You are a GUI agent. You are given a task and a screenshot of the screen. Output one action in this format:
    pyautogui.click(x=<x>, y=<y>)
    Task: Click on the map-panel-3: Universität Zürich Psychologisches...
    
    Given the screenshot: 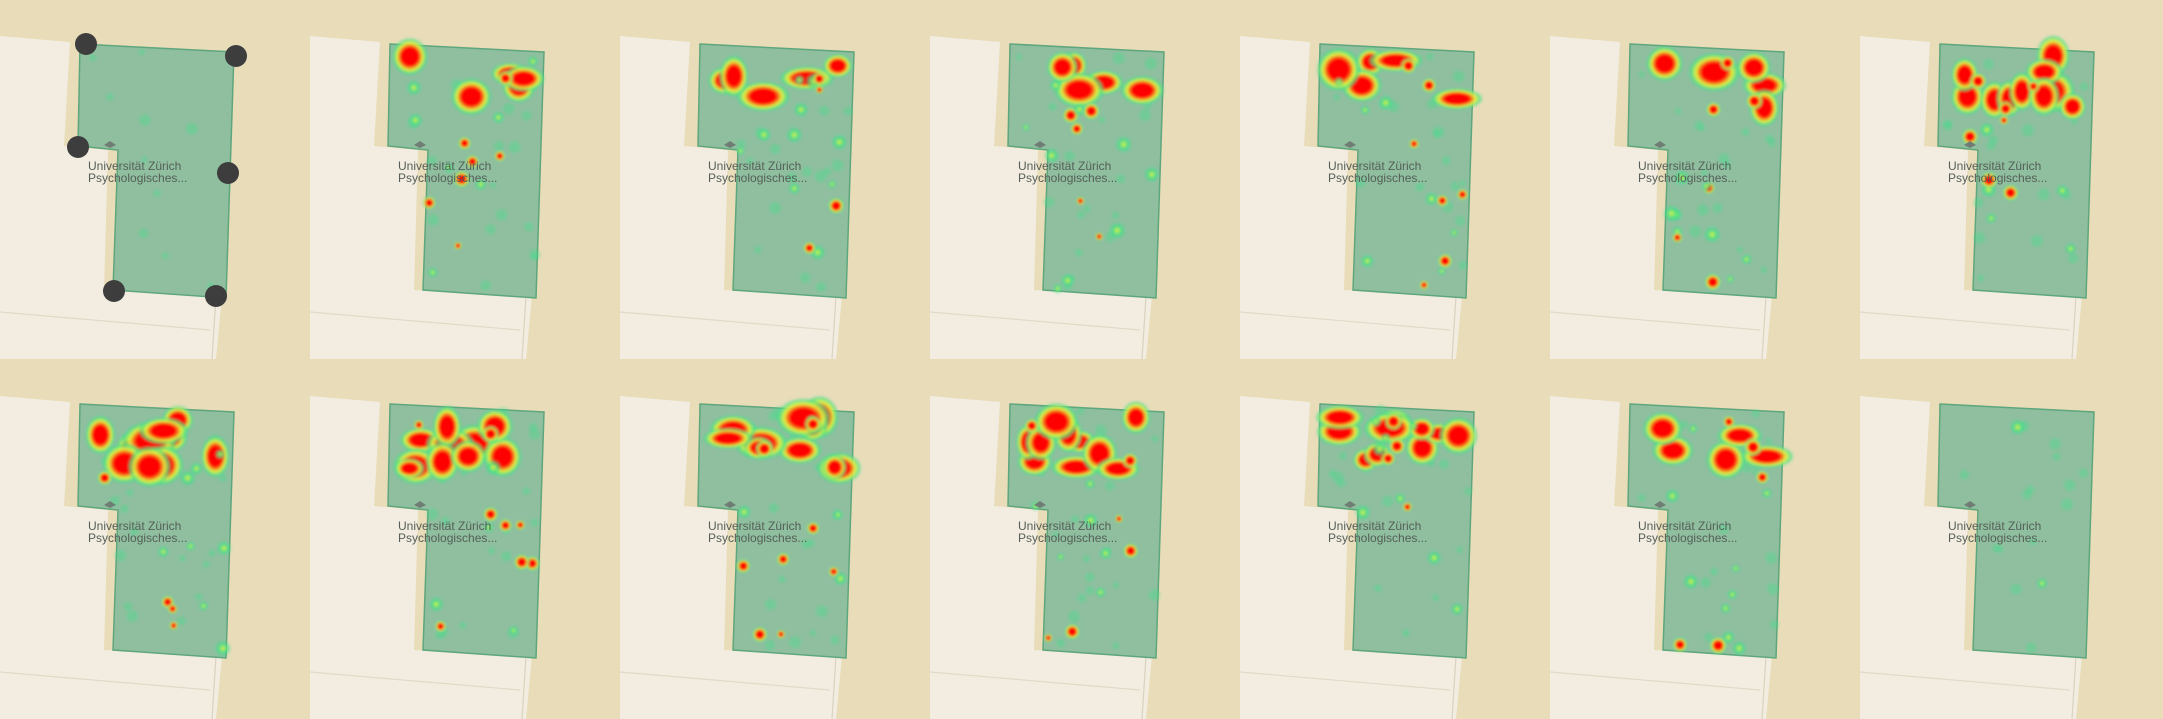 What is the action you would take?
    pyautogui.click(x=768, y=179)
    